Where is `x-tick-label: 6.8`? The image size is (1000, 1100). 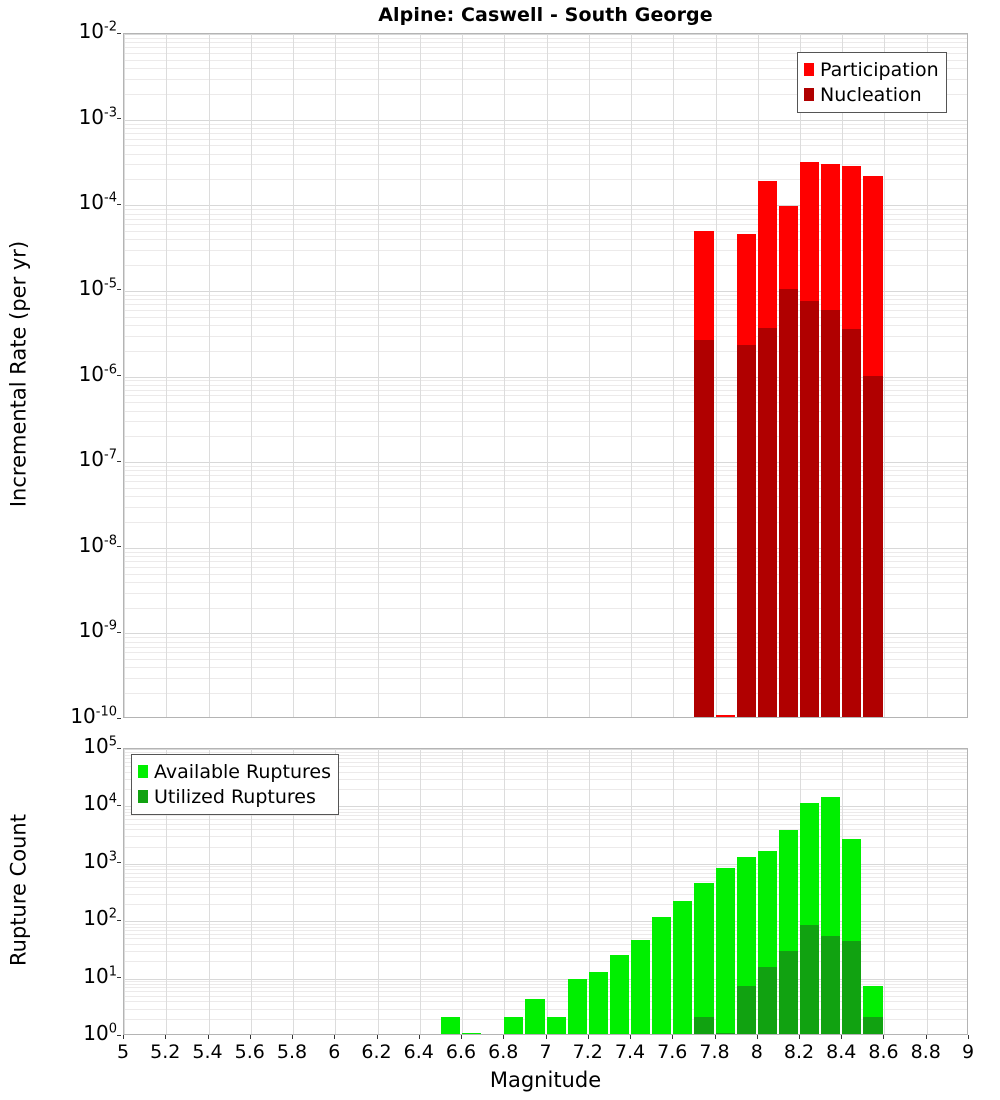 x-tick-label: 6.8 is located at coordinates (503, 1052).